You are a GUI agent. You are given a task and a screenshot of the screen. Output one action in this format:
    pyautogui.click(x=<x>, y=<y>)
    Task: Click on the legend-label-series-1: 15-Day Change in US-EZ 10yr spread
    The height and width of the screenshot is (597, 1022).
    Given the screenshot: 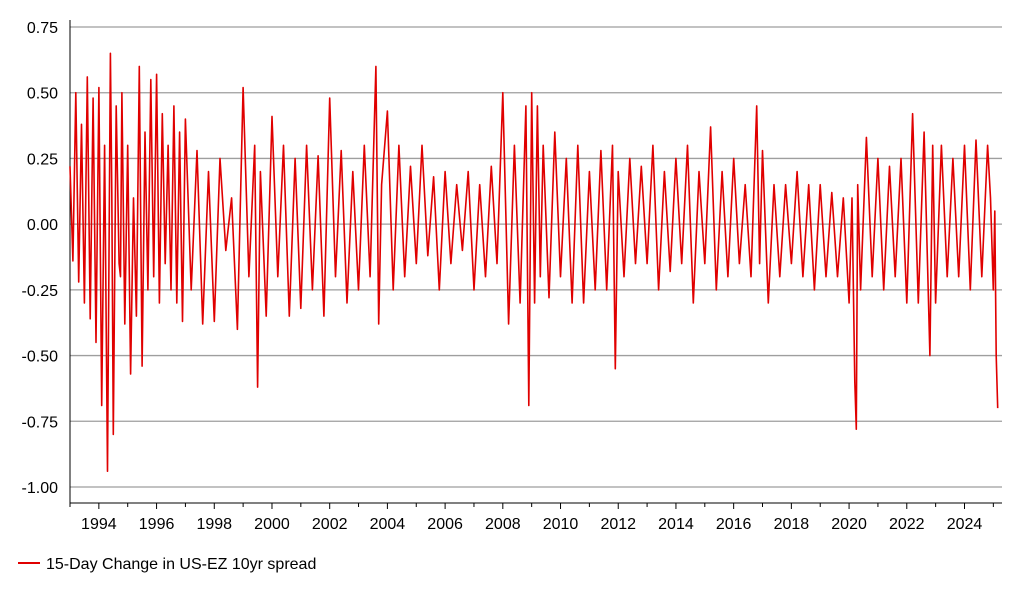 What is the action you would take?
    pyautogui.click(x=181, y=564)
    